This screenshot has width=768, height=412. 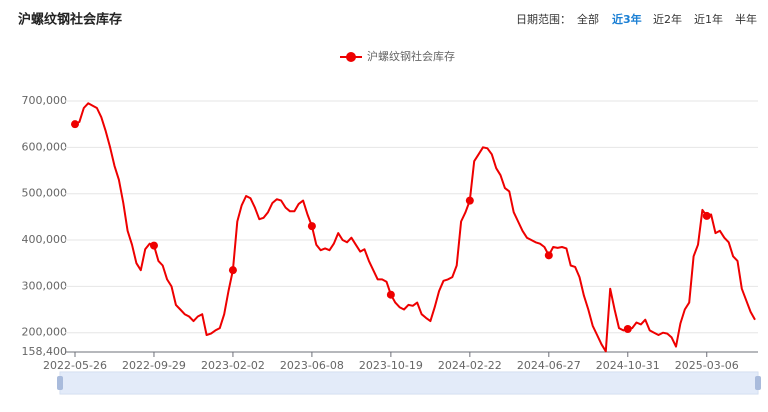 I want to click on date-range-option: 近2年, so click(x=667, y=19).